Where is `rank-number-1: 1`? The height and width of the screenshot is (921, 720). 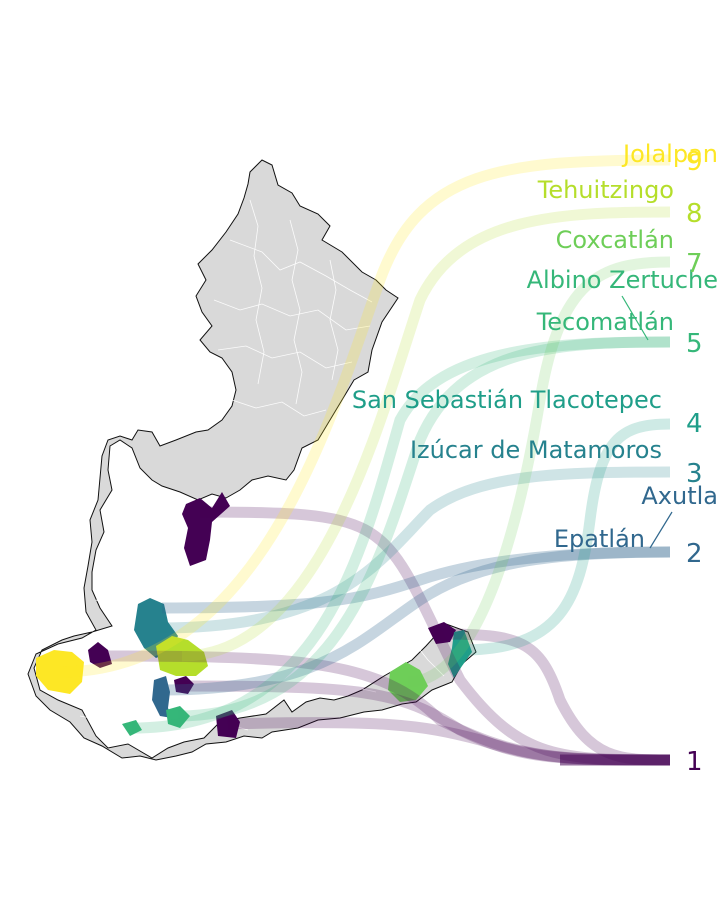
rank-number-1: 1 is located at coordinates (694, 762).